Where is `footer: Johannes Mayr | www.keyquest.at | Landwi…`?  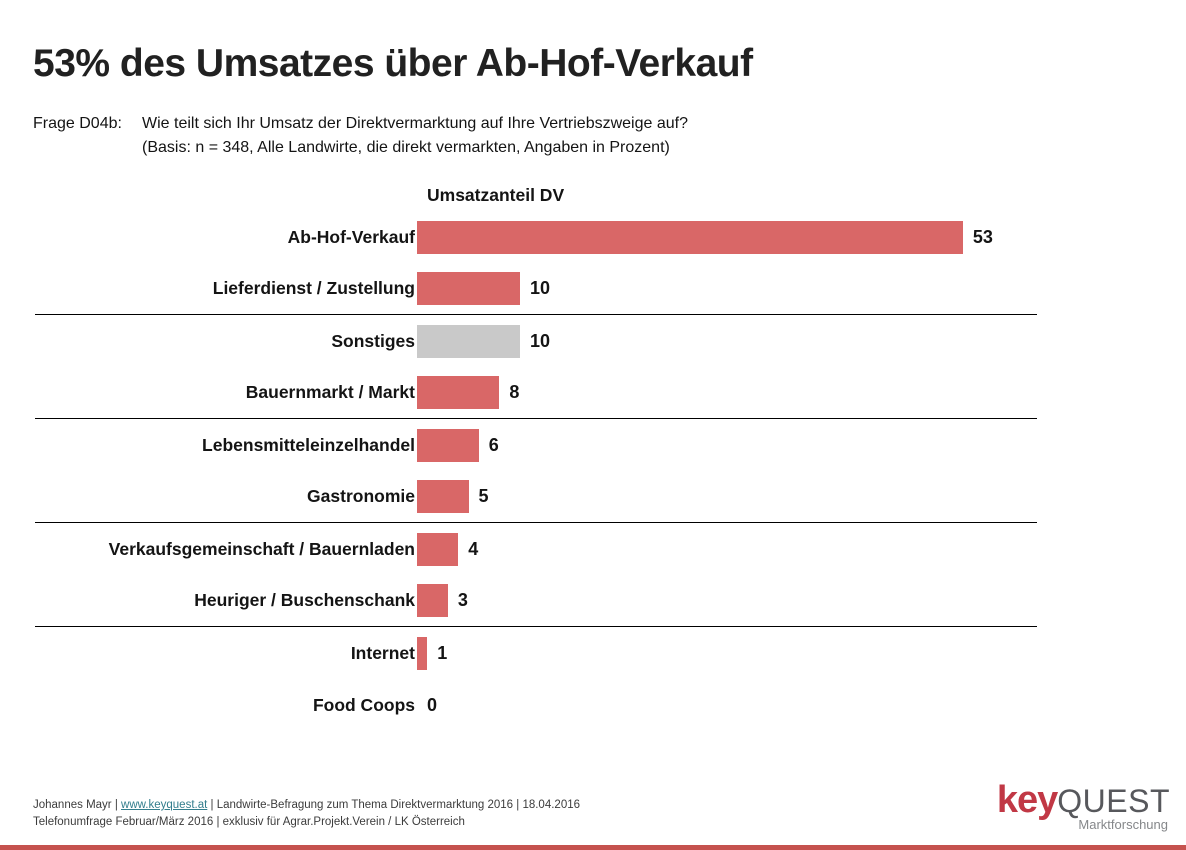 footer: Johannes Mayr | www.keyquest.at | Landwi… is located at coordinates (306, 813).